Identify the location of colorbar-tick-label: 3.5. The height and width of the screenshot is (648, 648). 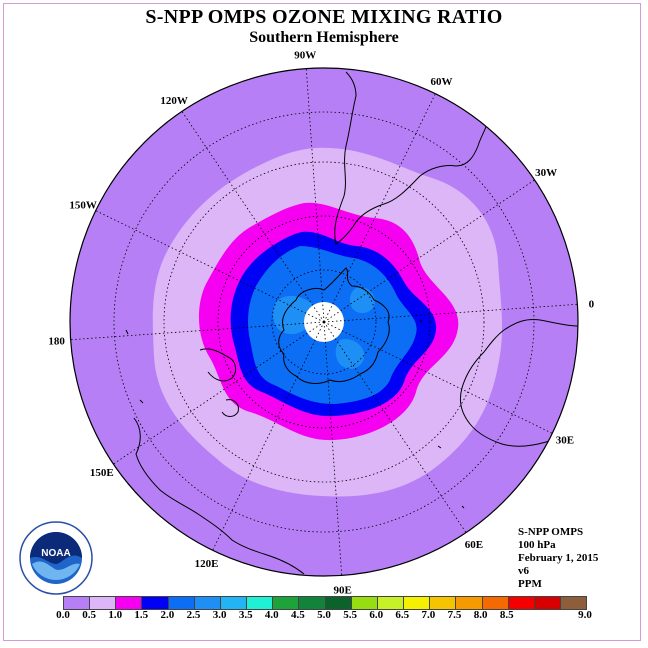
(245, 615).